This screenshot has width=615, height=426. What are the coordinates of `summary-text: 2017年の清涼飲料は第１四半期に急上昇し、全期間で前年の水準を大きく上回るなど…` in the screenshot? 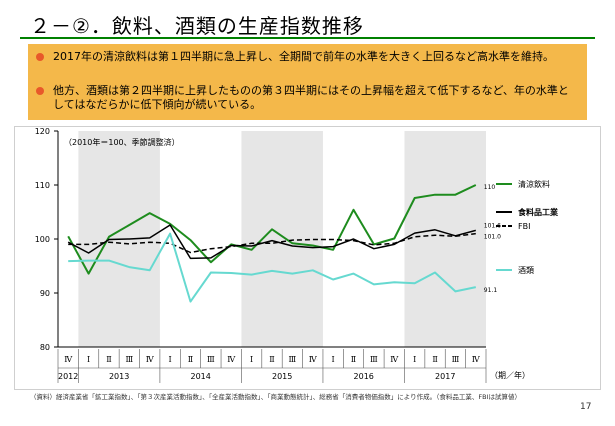 It's located at (303, 56).